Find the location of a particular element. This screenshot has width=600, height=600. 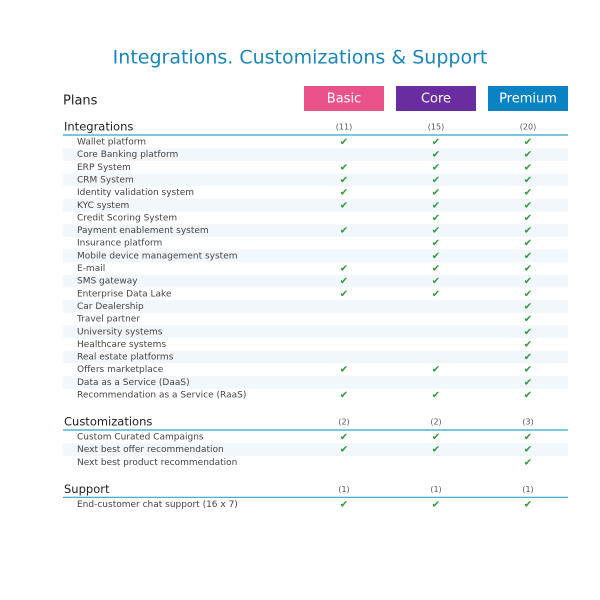

plans-label: Plans is located at coordinates (80, 101).